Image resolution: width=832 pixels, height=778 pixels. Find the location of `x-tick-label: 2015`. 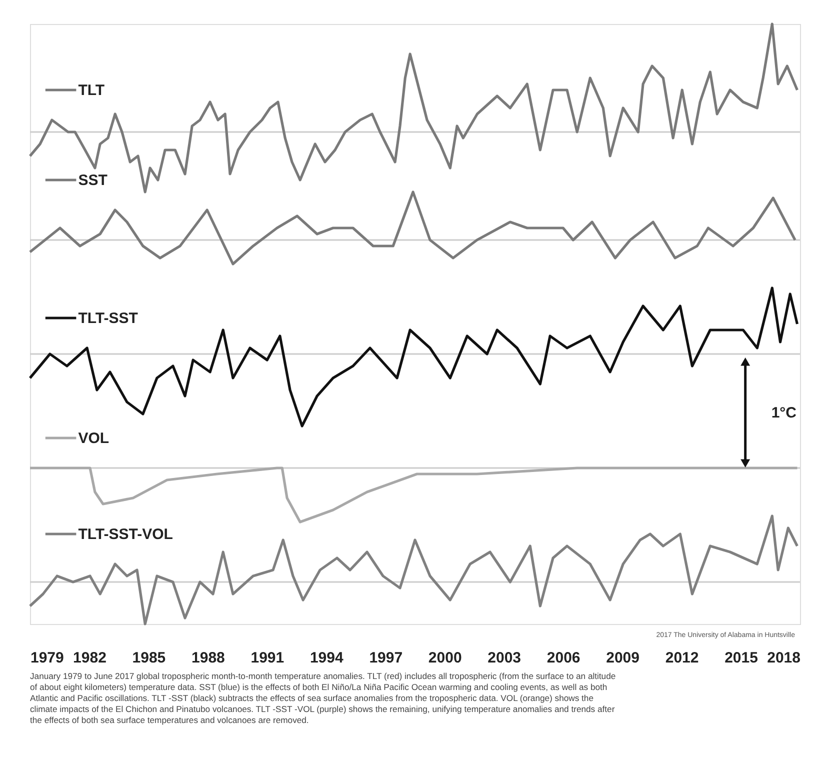

x-tick-label: 2015 is located at coordinates (741, 658).